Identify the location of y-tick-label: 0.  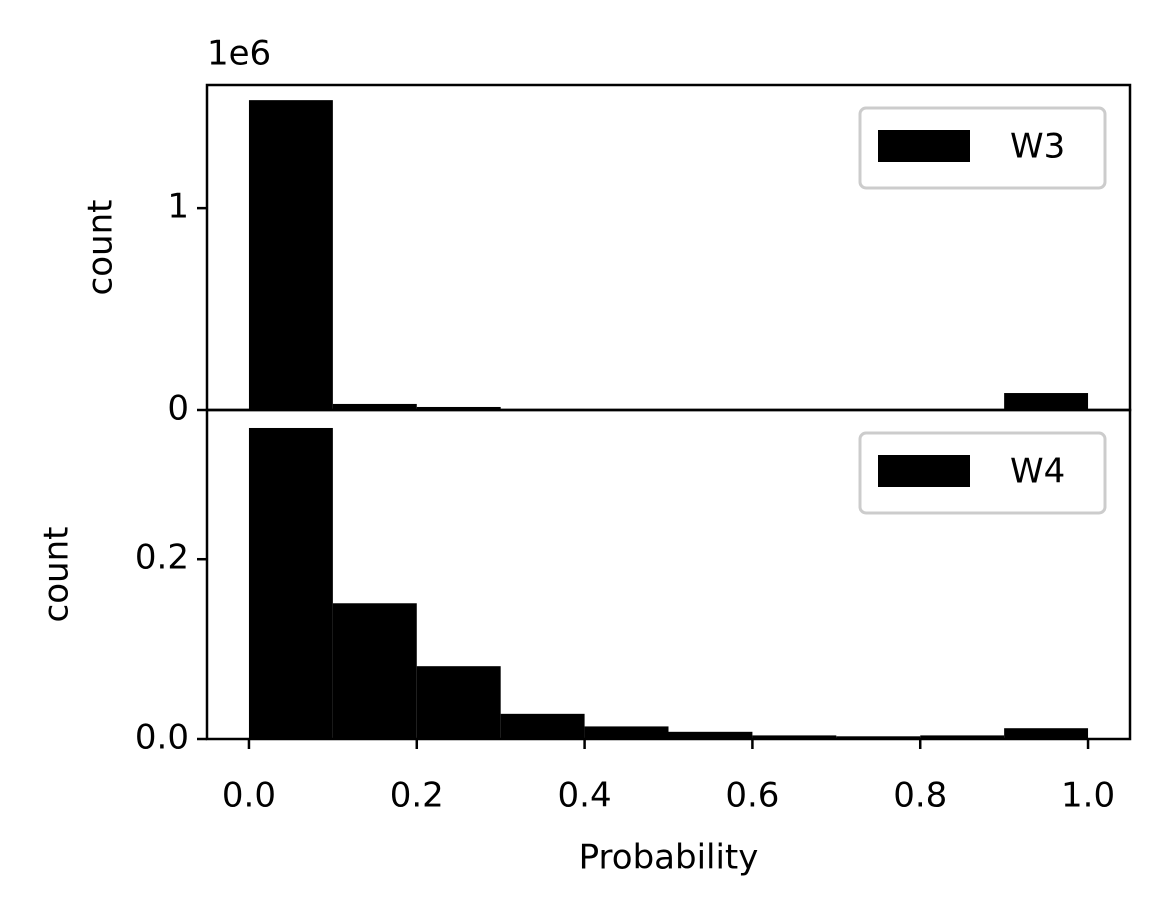
(178, 409).